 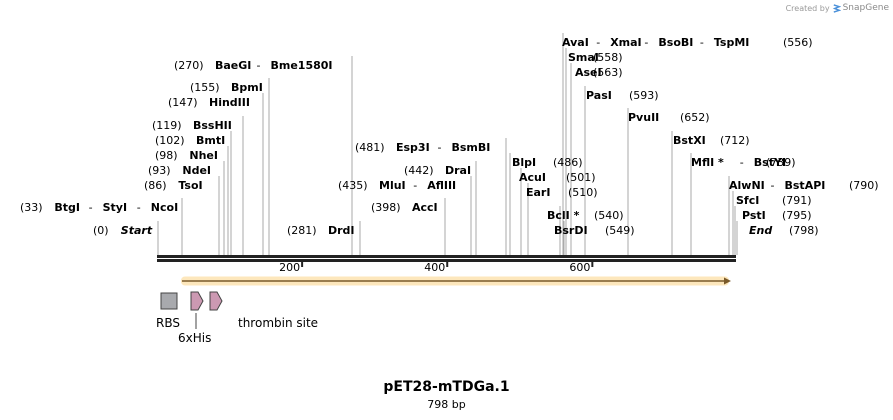 What do you see at coordinates (727, 281) in the screenshot?
I see `orf-arrow-head` at bounding box center [727, 281].